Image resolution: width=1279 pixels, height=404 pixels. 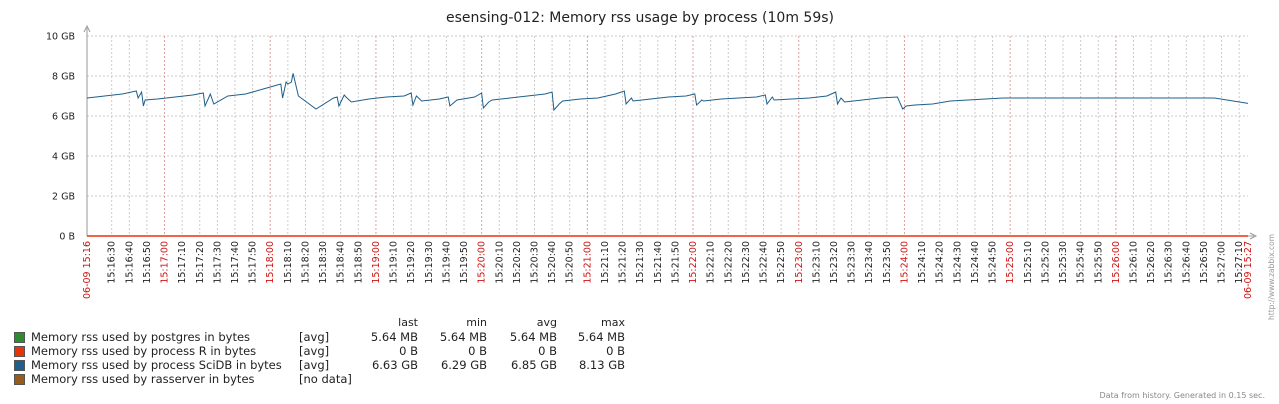 I want to click on x-tick-label: 15:20:30, so click(x=534, y=262).